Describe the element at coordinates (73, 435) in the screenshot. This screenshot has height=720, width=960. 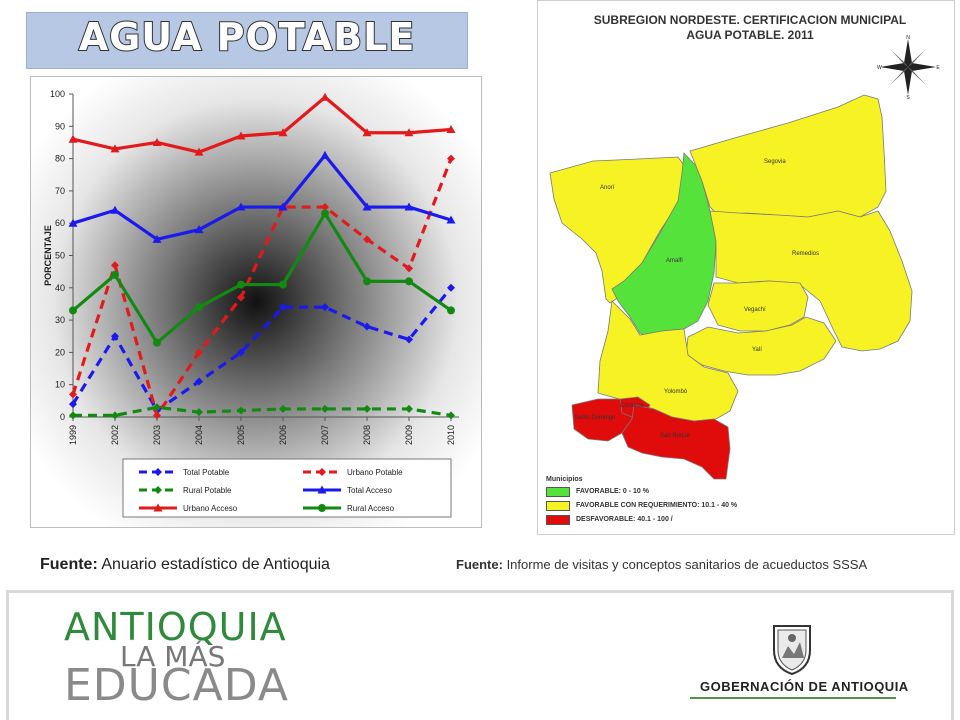
I see `x-tick-label: 1999` at that location.